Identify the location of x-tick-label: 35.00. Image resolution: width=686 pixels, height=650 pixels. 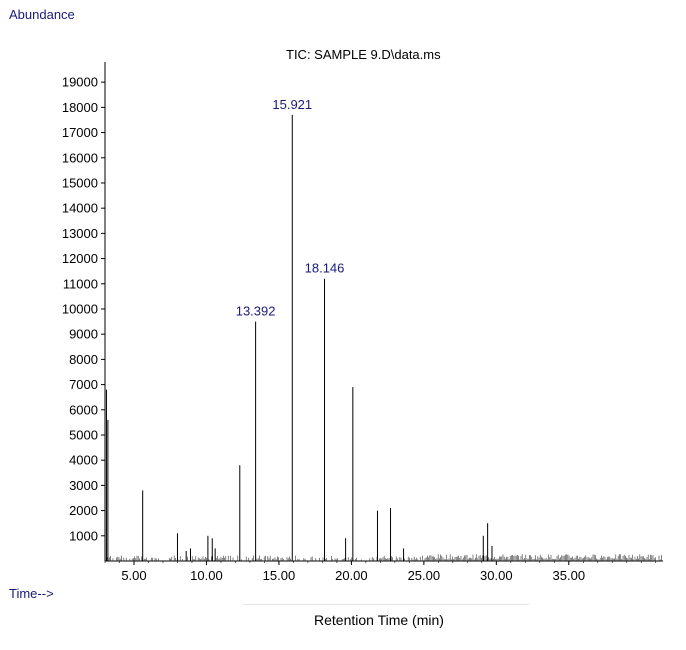
(569, 575).